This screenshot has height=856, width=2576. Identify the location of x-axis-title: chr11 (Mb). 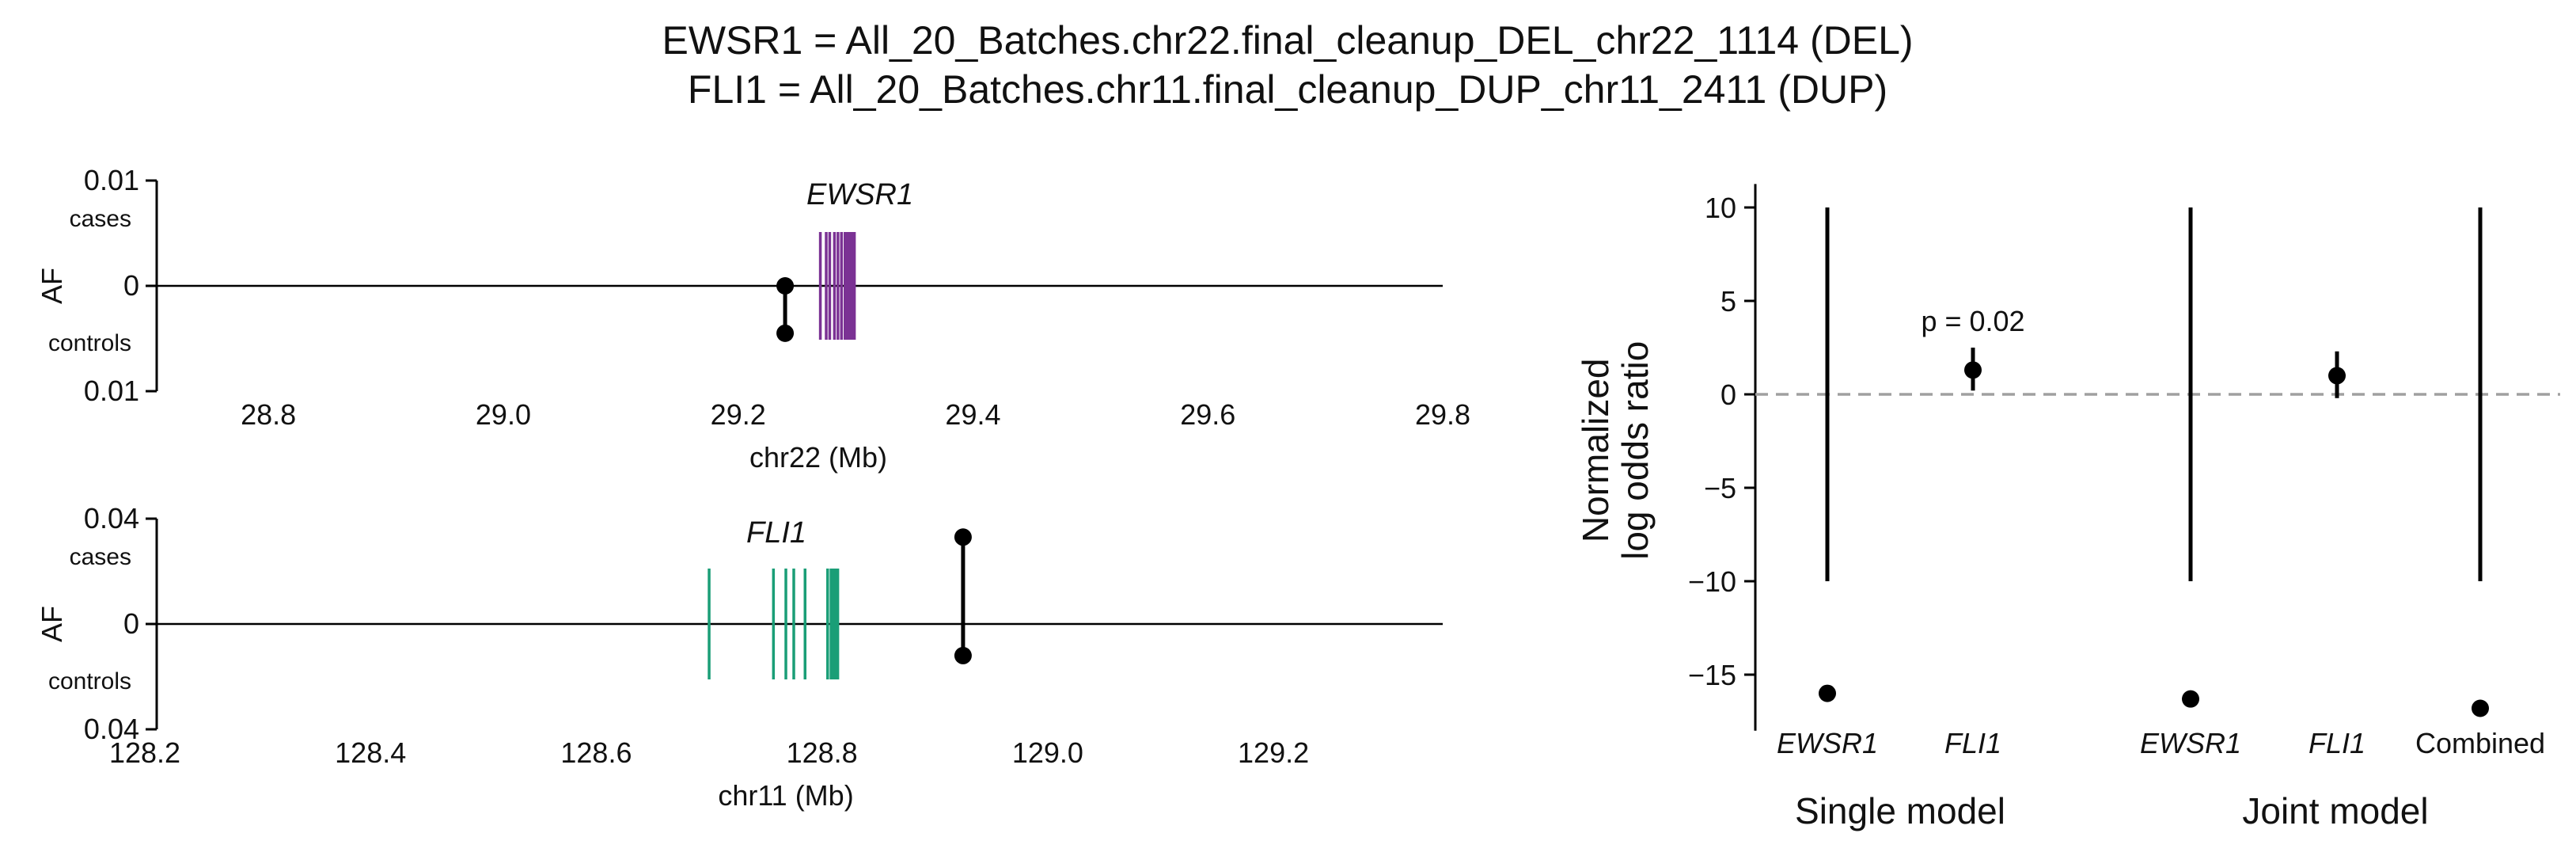
(785, 795).